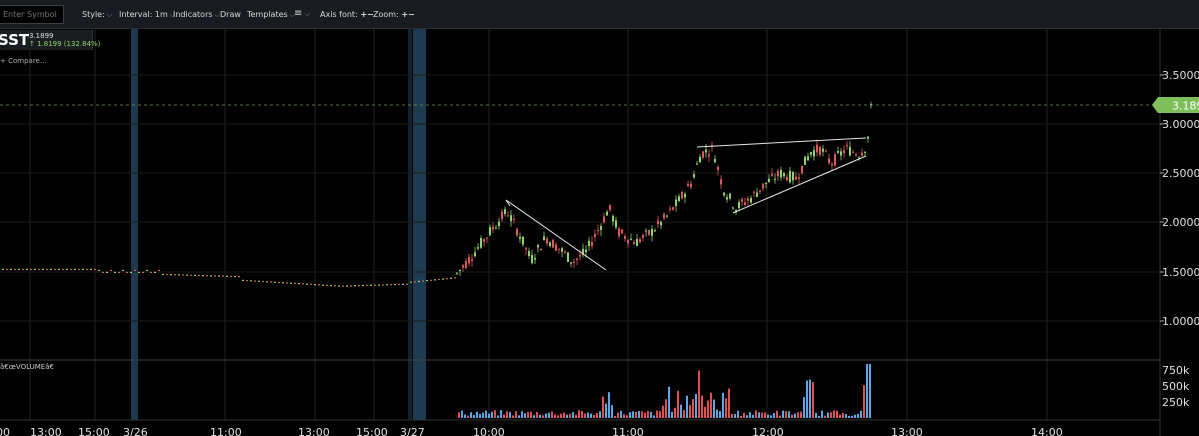  What do you see at coordinates (147, 15) in the screenshot?
I see `interval-menu: Interval: 1m ⌵` at bounding box center [147, 15].